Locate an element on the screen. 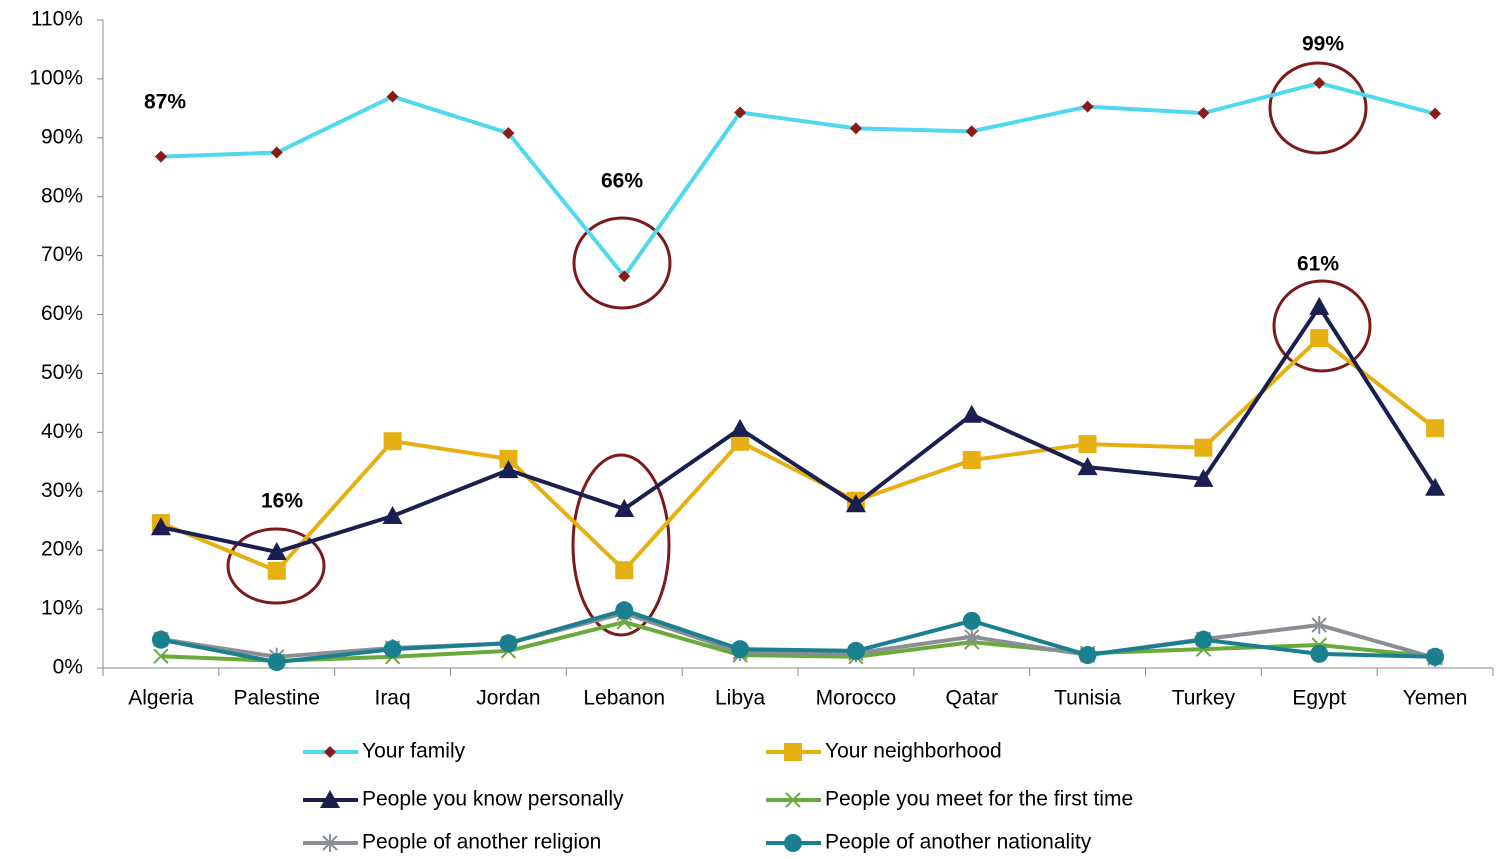  y-tick-label: 10% is located at coordinates (62, 608).